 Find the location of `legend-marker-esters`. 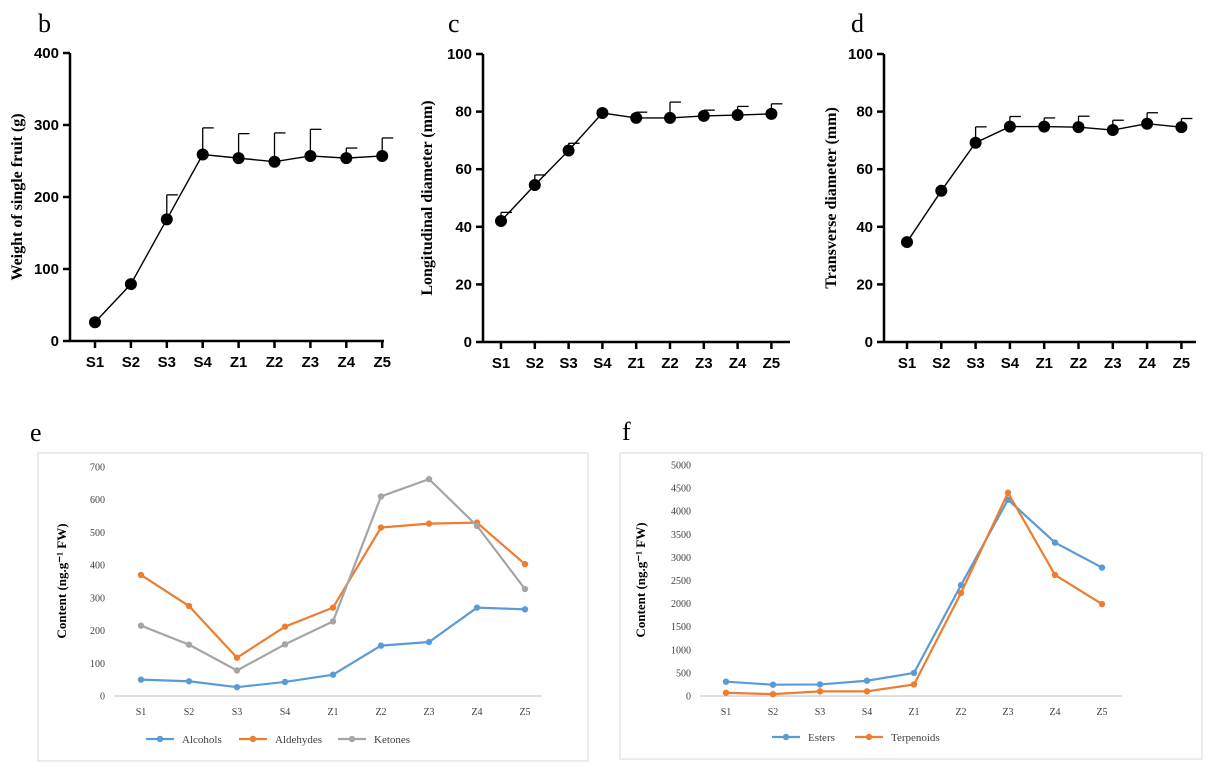

legend-marker-esters is located at coordinates (786, 737).